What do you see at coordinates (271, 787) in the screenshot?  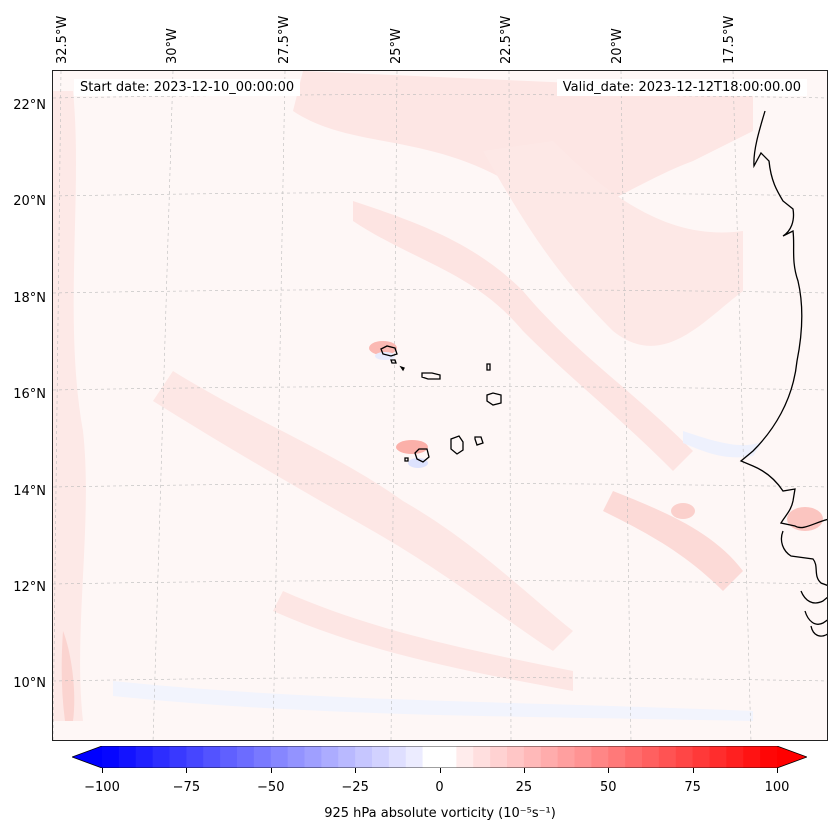 I see `colorbar-tick-label: −50` at bounding box center [271, 787].